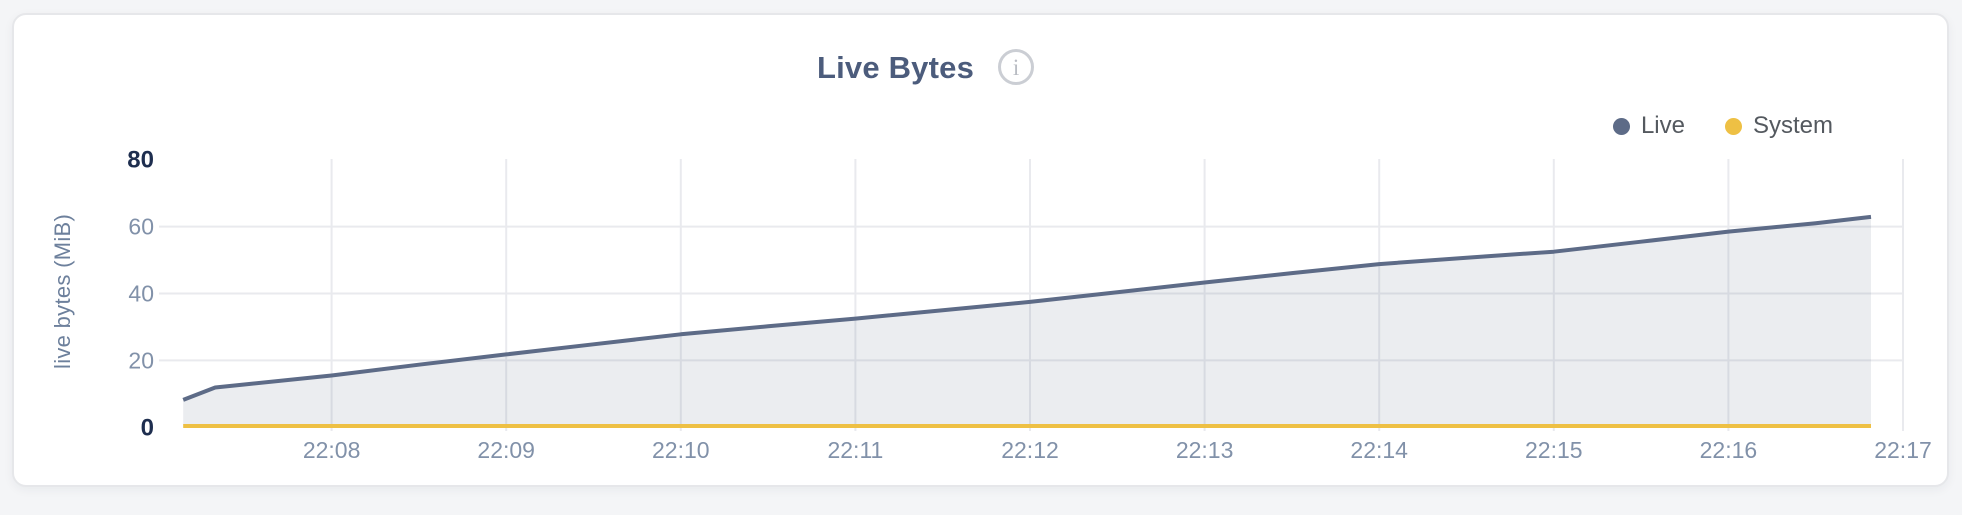 This screenshot has height=515, width=1962. What do you see at coordinates (141, 294) in the screenshot?
I see `y-tick-label: 40` at bounding box center [141, 294].